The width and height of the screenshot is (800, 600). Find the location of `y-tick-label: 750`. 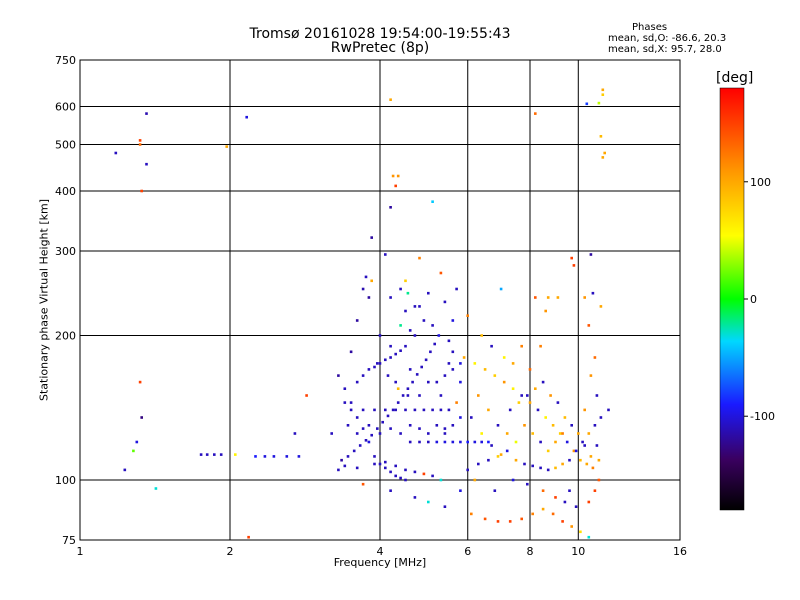

y-tick-label: 750 is located at coordinates (65, 60).